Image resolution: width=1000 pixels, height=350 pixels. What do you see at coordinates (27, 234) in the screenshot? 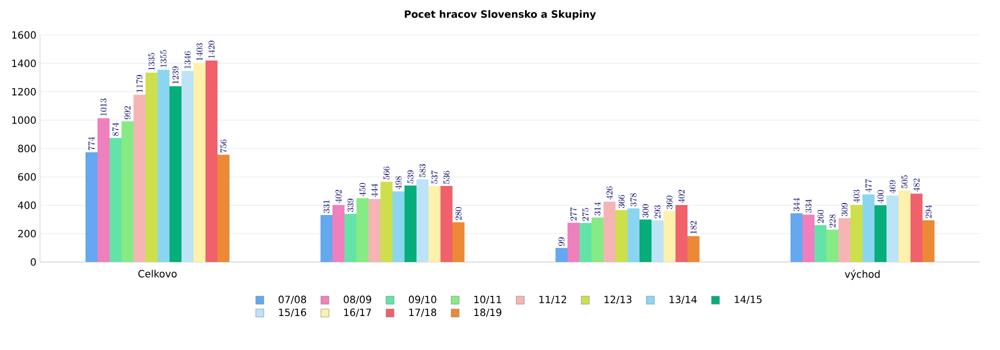
I see `y-tick-label: 200` at bounding box center [27, 234].